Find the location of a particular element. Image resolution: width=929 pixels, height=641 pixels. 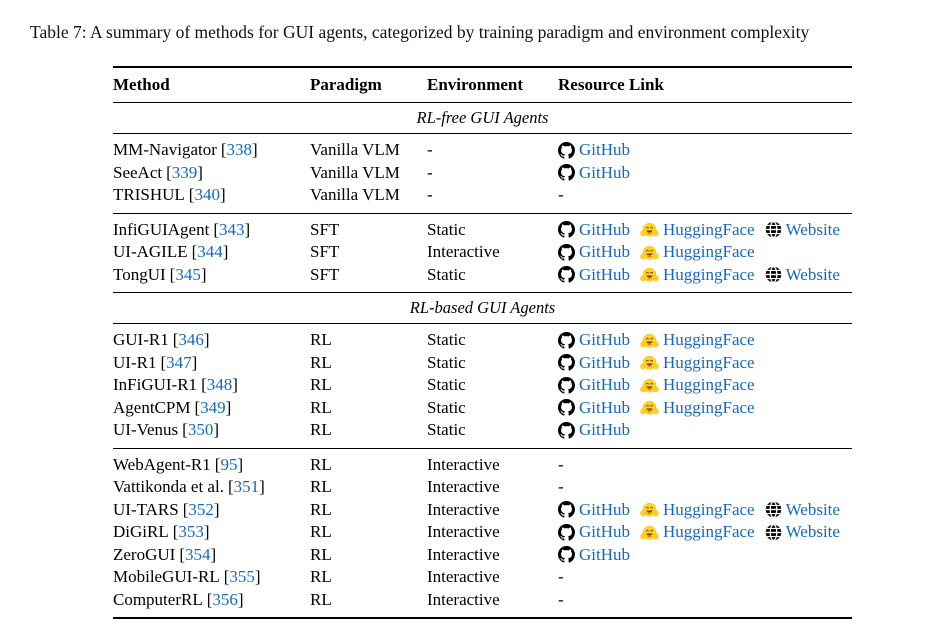

method-cell: SeeAct339 is located at coordinates (211, 173).